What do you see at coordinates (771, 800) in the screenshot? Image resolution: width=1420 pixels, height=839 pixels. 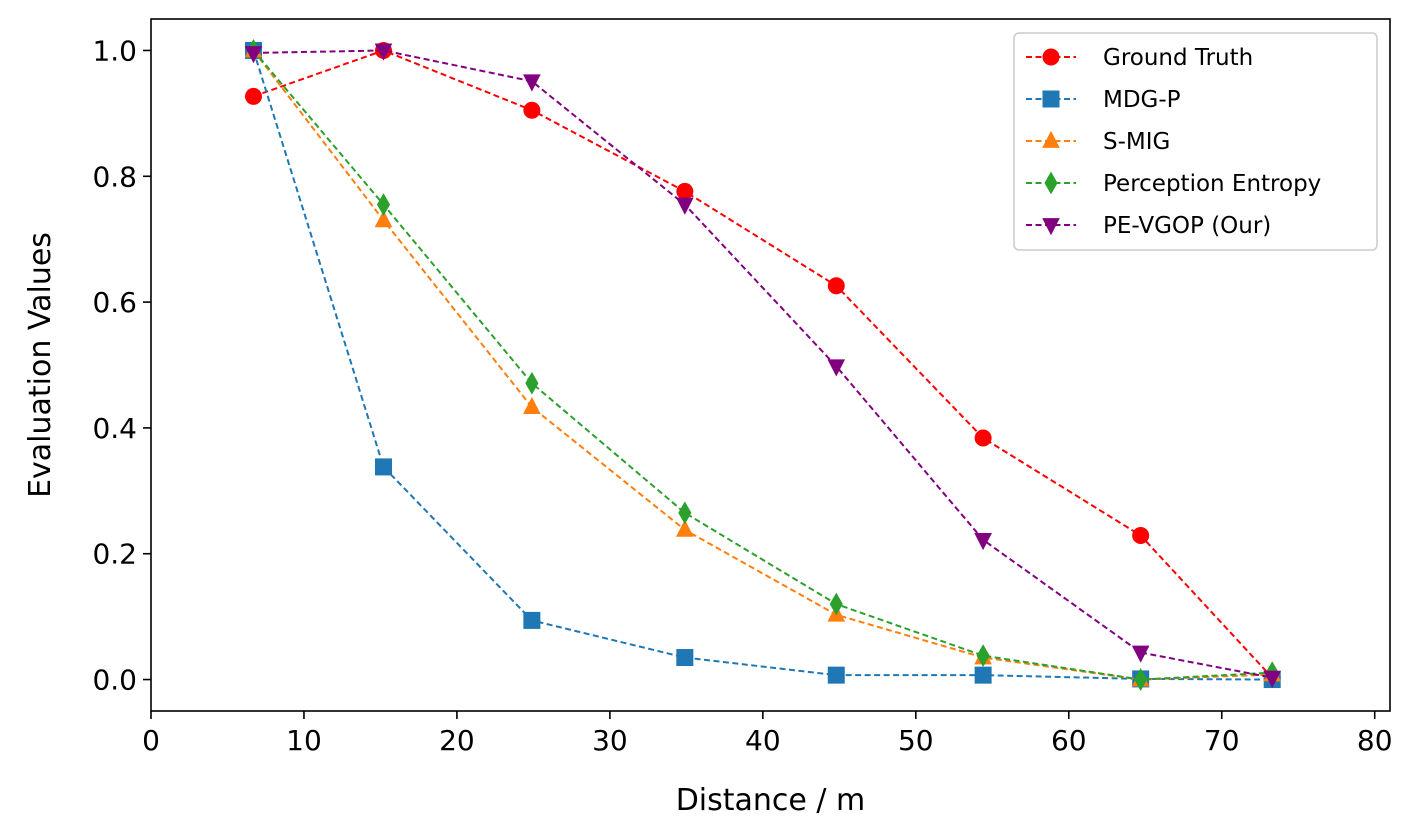 I see `x-axis-label: Distance / m` at bounding box center [771, 800].